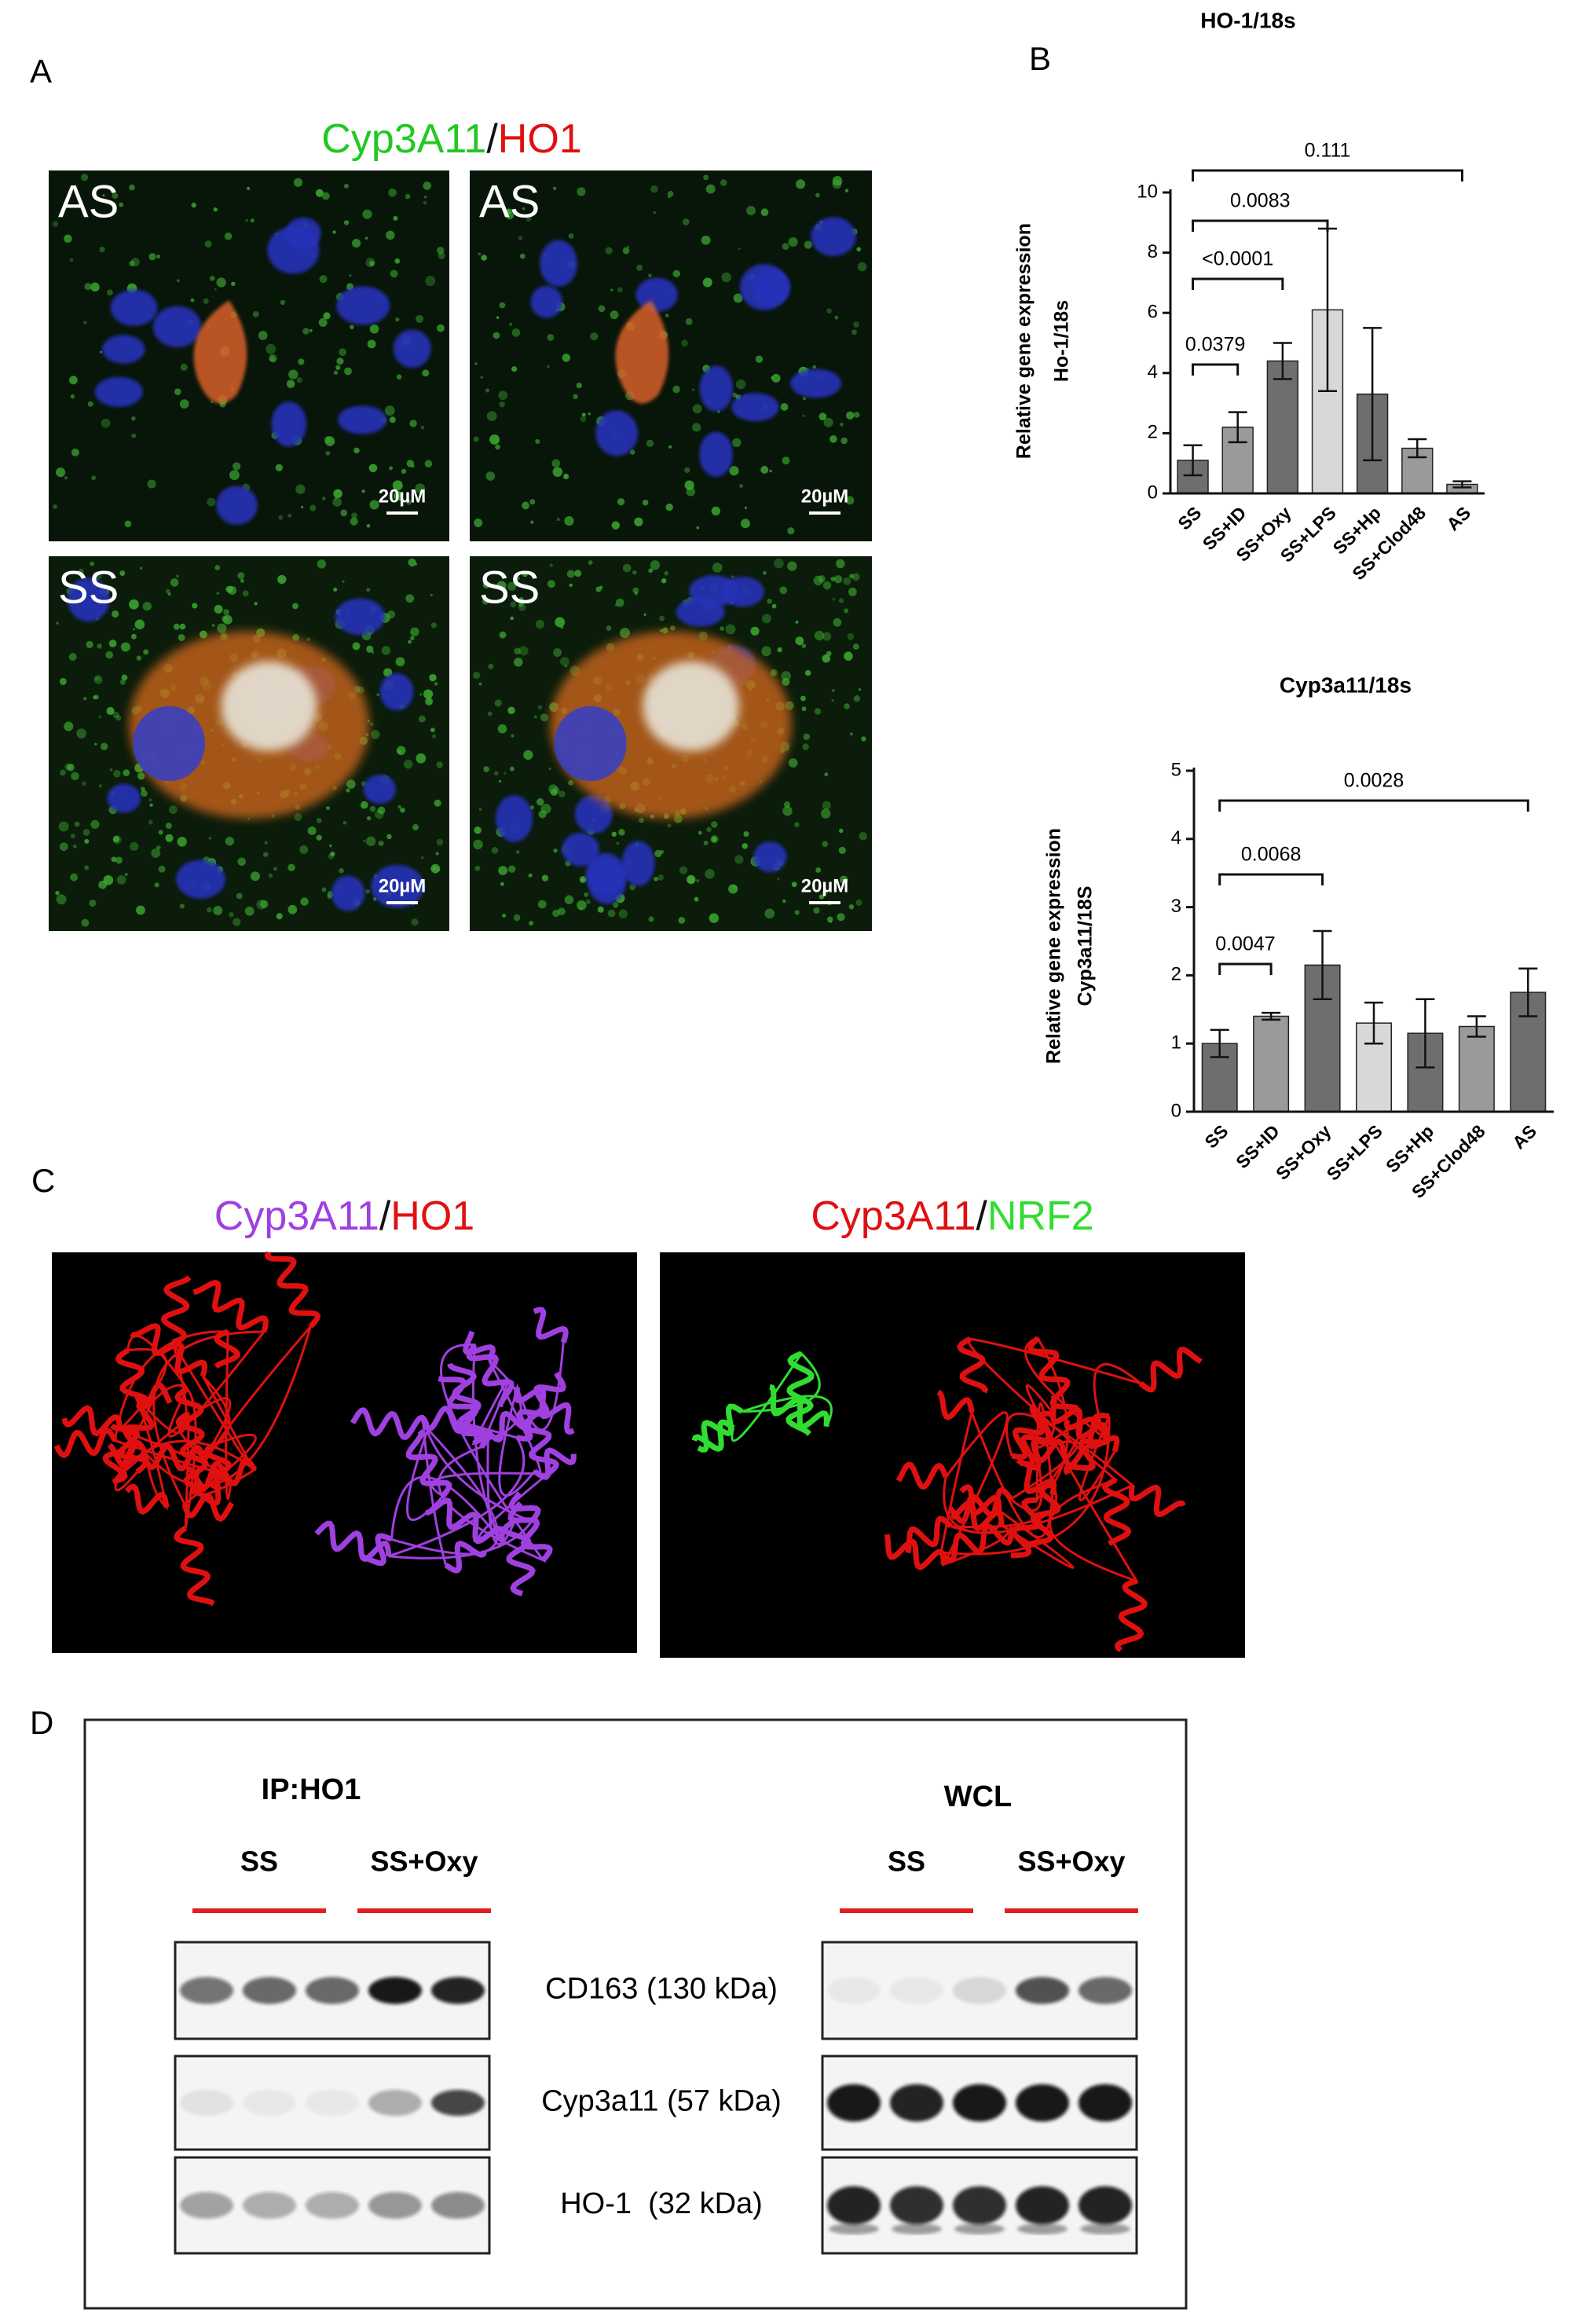  I want to click on y-tick-label: 2, so click(1153, 432).